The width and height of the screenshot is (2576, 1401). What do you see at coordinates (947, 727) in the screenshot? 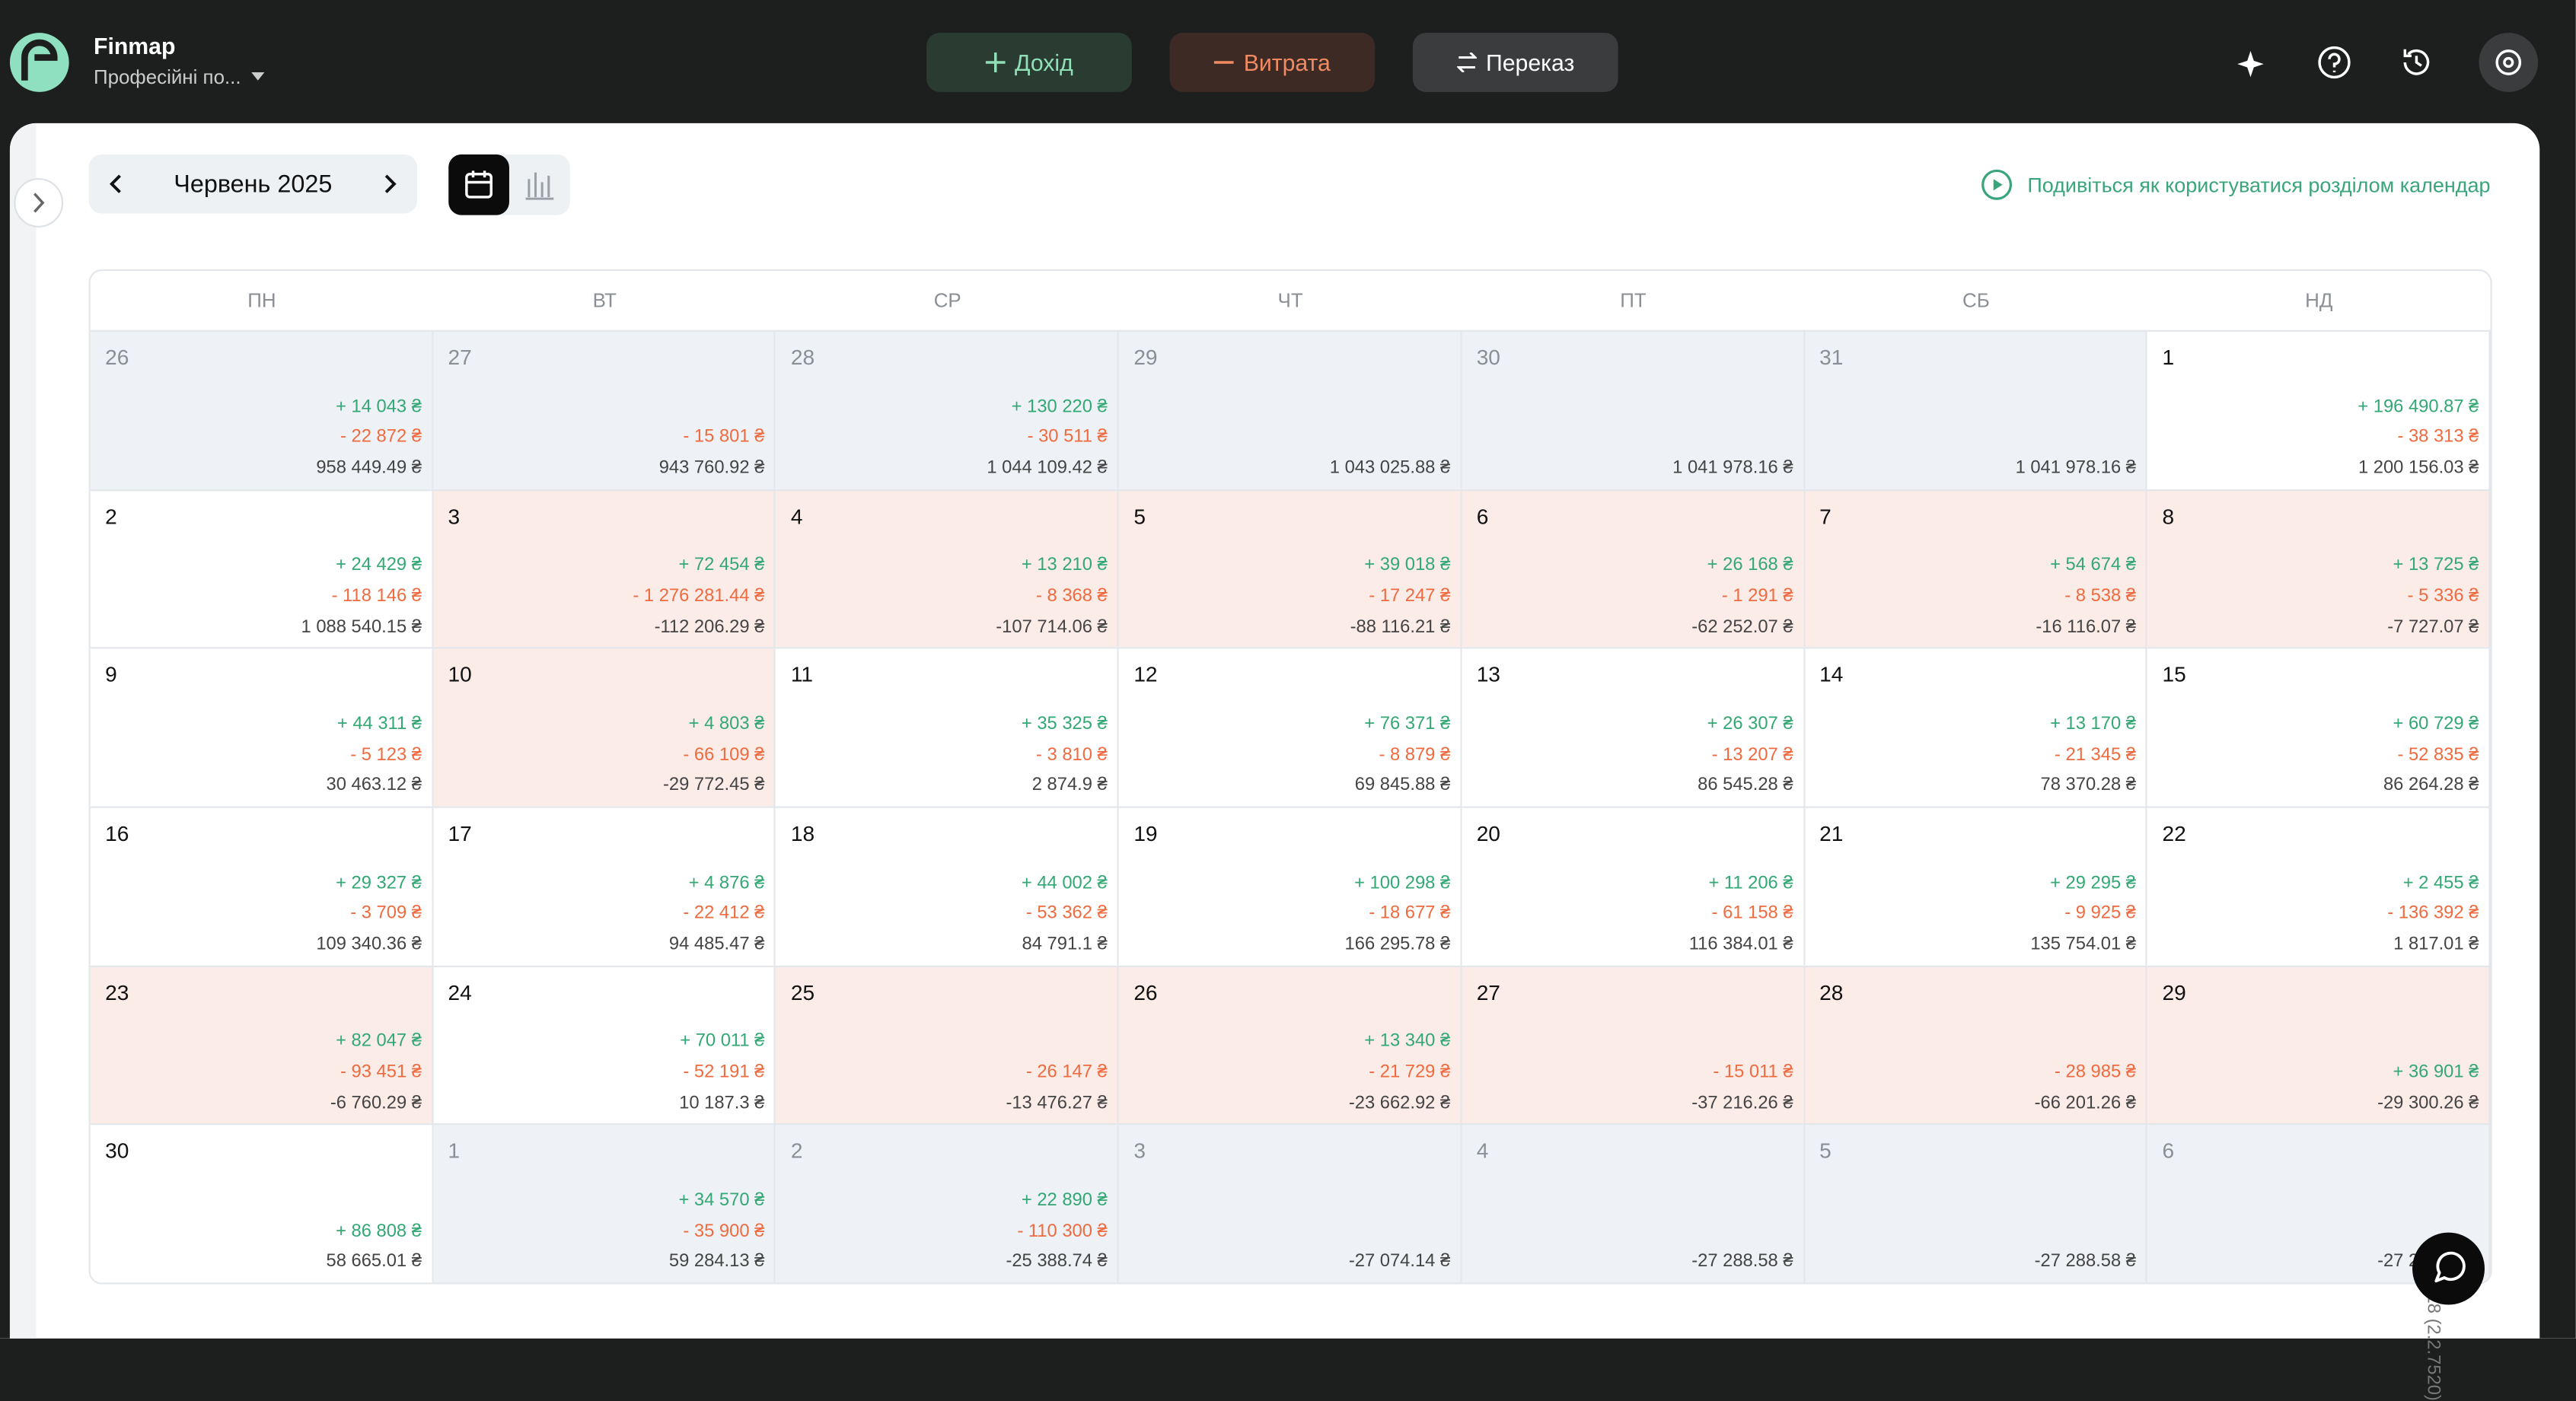
I see `day-cell: 11 + 35 325 ₴ - 3 810 ₴ 2 874.9 ₴` at bounding box center [947, 727].